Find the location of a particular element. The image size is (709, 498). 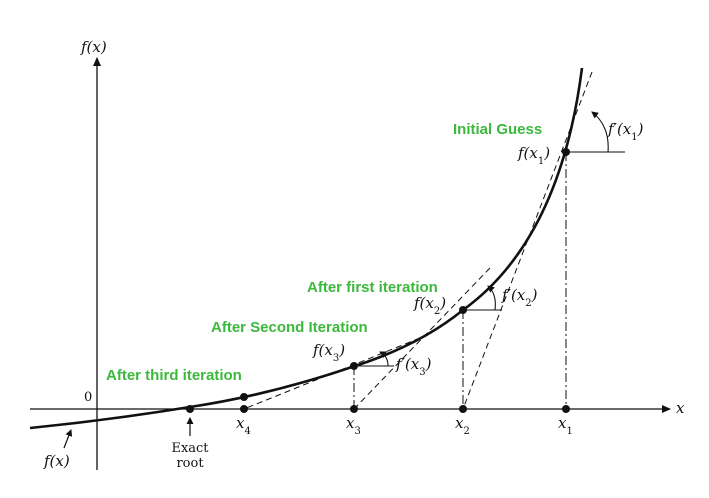

annotation-after-first: After first iteration is located at coordinates (372, 287).